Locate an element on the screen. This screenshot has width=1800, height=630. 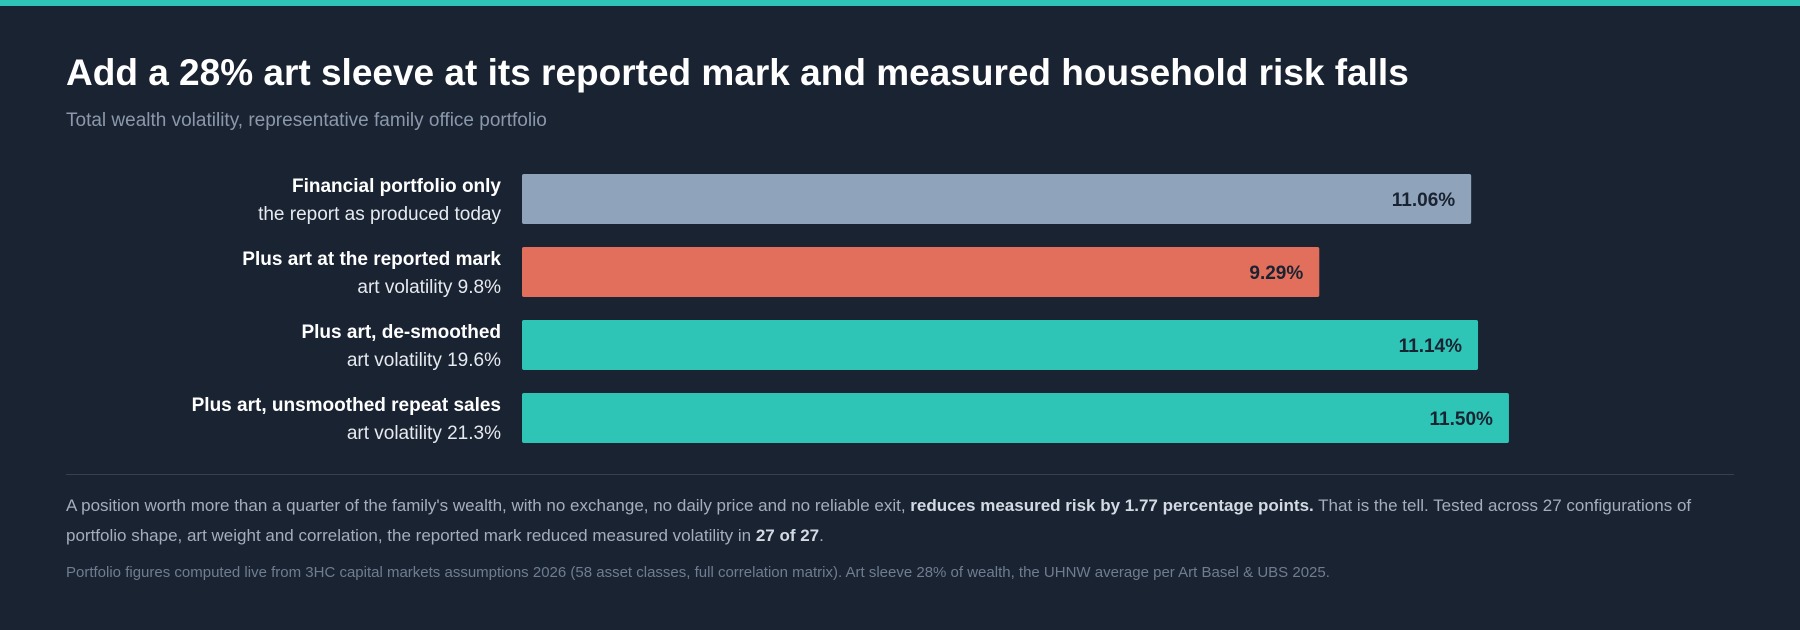
summary-highlight-count: 27 of 27 is located at coordinates (787, 535).